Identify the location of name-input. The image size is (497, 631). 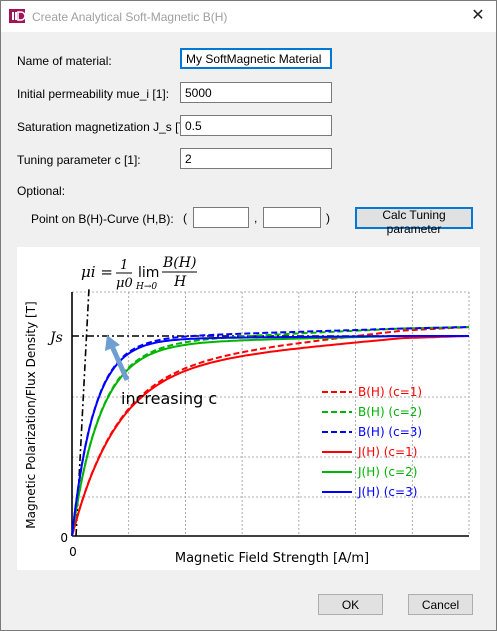
(256, 58).